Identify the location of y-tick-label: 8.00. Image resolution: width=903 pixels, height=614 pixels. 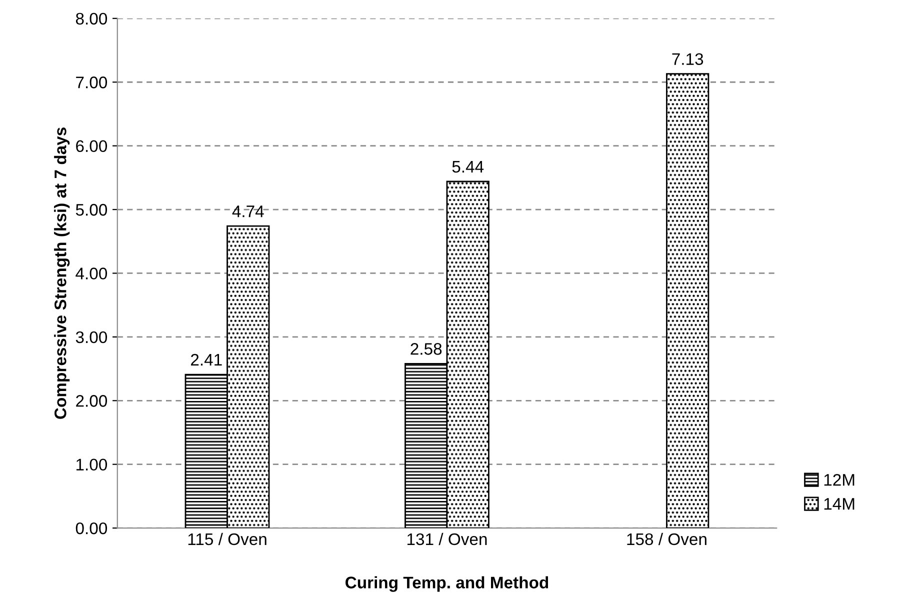
(92, 18).